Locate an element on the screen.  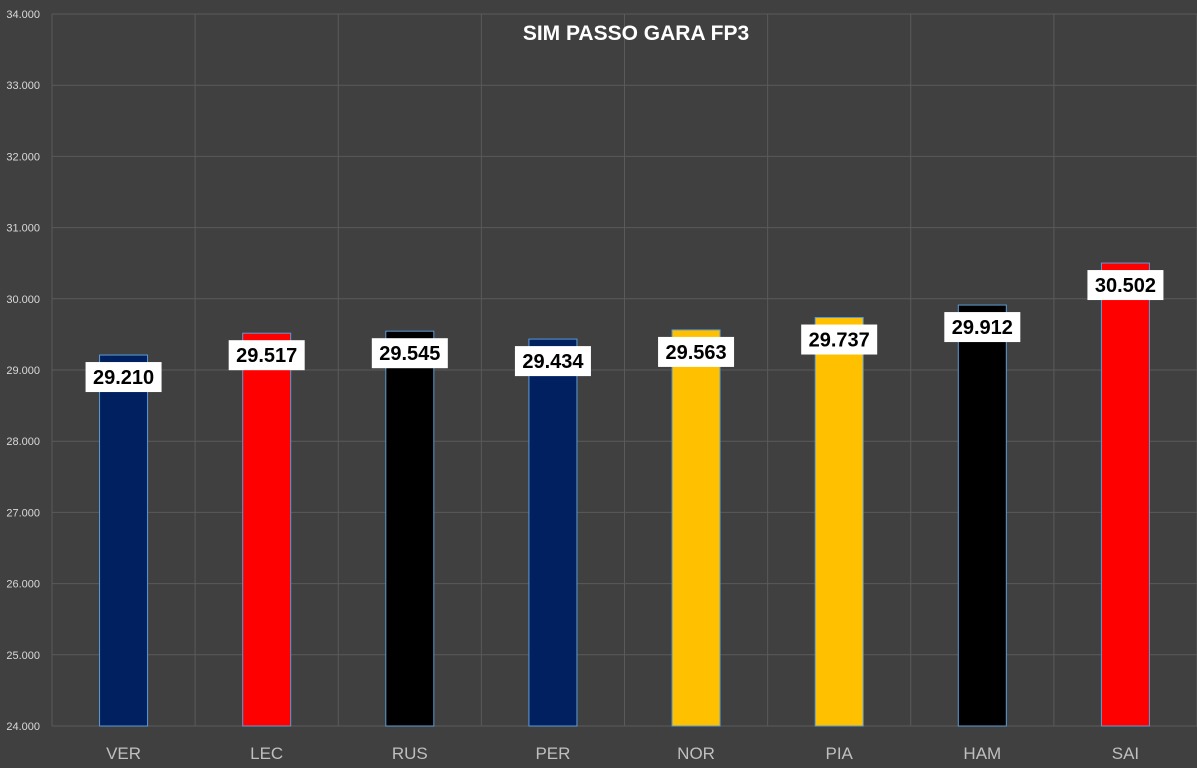
y-tick-label: 29.000 is located at coordinates (23, 371).